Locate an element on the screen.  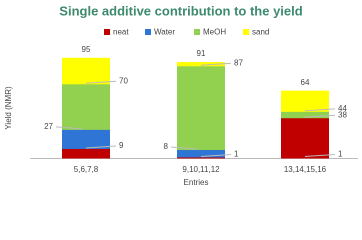
data-label: 44 is located at coordinates (342, 108).